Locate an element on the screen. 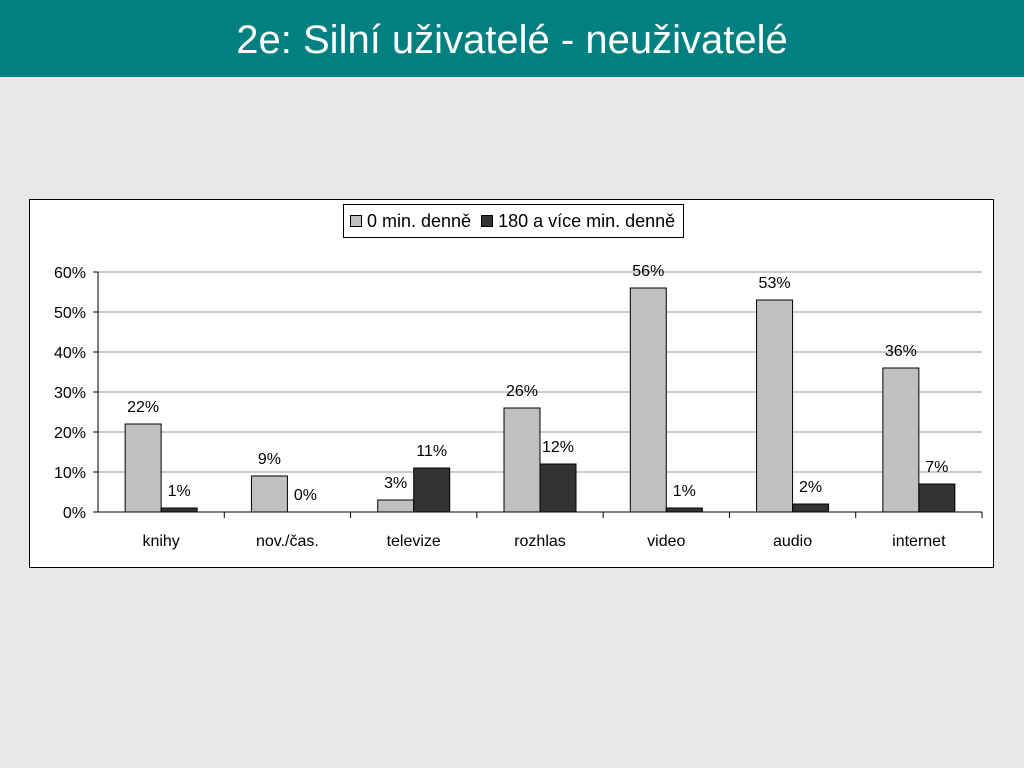 This screenshot has height=768, width=1024. y-tick-label: 10% is located at coordinates (70, 473).